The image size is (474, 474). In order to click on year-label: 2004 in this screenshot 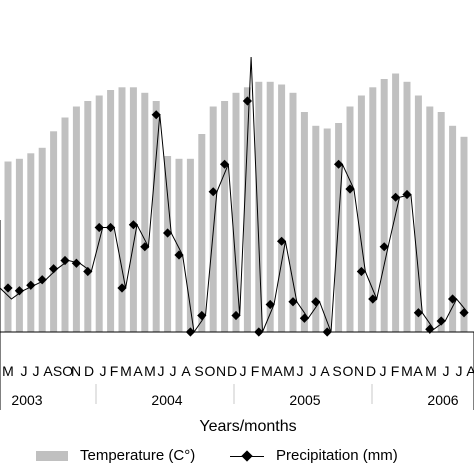, I will do `click(166, 400)`.